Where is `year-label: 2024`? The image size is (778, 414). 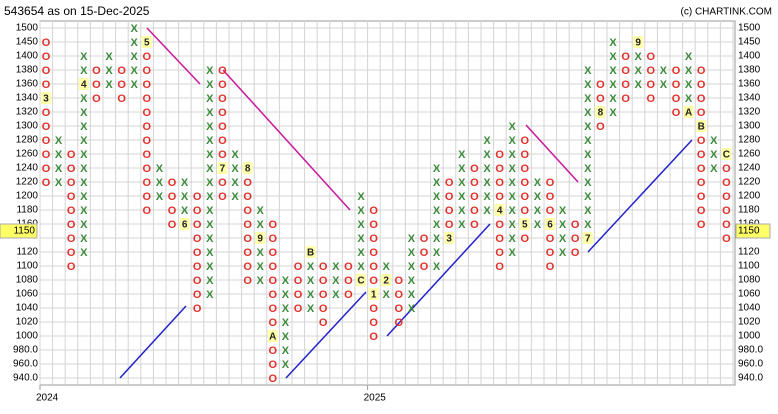 year-label: 2024 is located at coordinates (47, 398).